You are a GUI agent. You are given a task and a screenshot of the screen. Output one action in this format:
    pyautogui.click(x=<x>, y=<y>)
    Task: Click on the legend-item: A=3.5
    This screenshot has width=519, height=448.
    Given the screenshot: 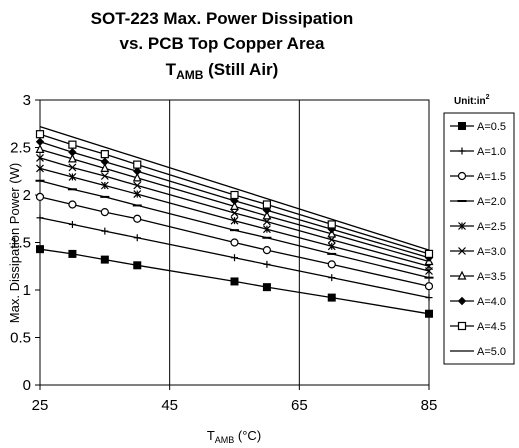 What is the action you would take?
    pyautogui.click(x=478, y=276)
    